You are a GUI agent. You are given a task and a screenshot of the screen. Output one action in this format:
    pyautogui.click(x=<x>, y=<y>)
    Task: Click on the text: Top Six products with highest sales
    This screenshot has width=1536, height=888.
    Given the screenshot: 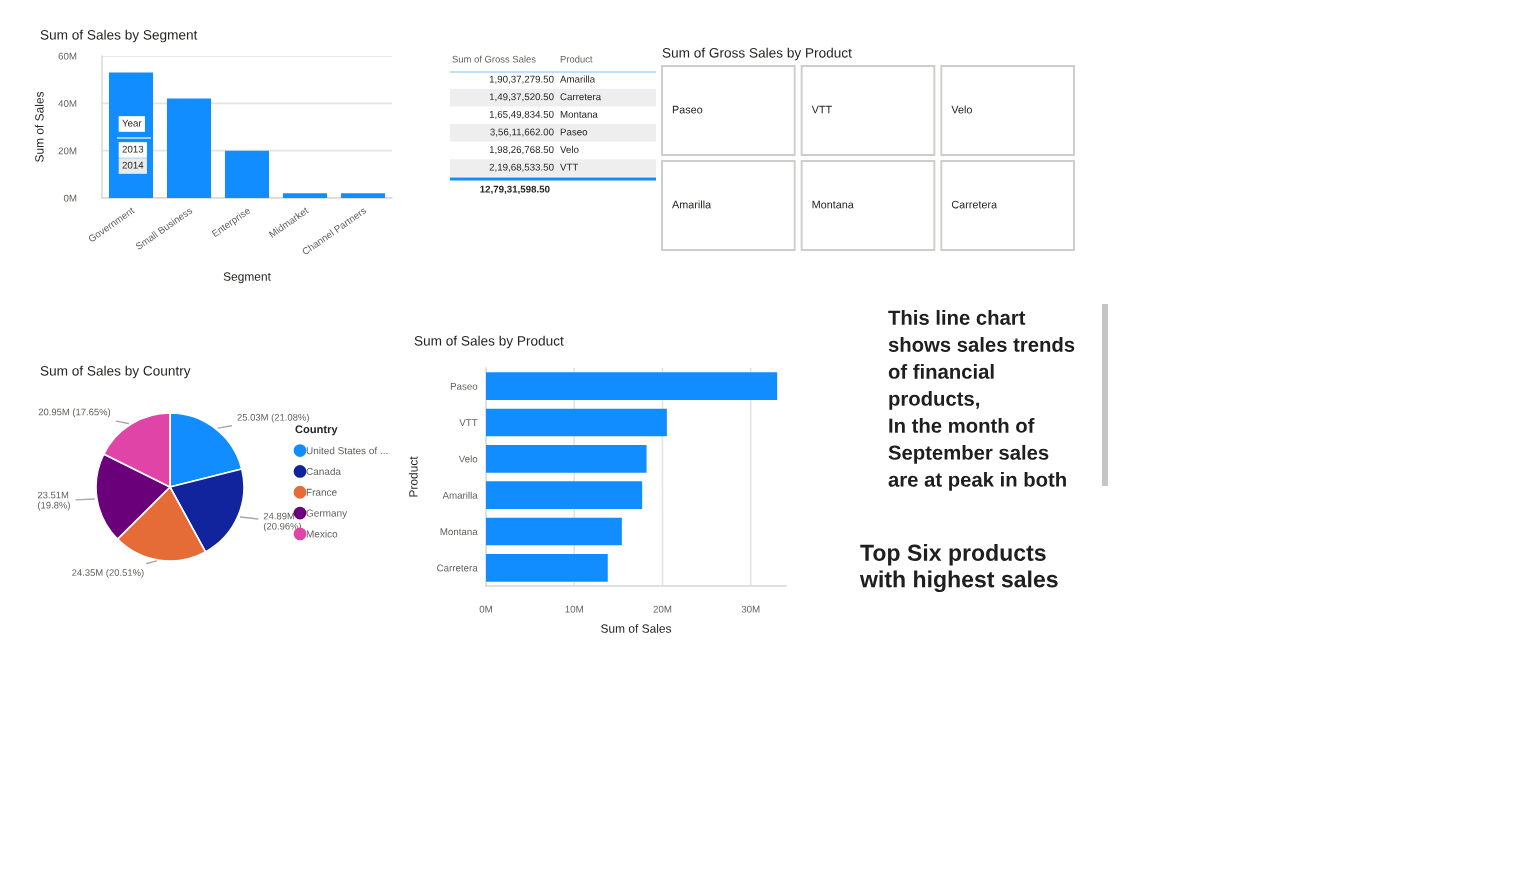 What is the action you would take?
    pyautogui.click(x=958, y=568)
    